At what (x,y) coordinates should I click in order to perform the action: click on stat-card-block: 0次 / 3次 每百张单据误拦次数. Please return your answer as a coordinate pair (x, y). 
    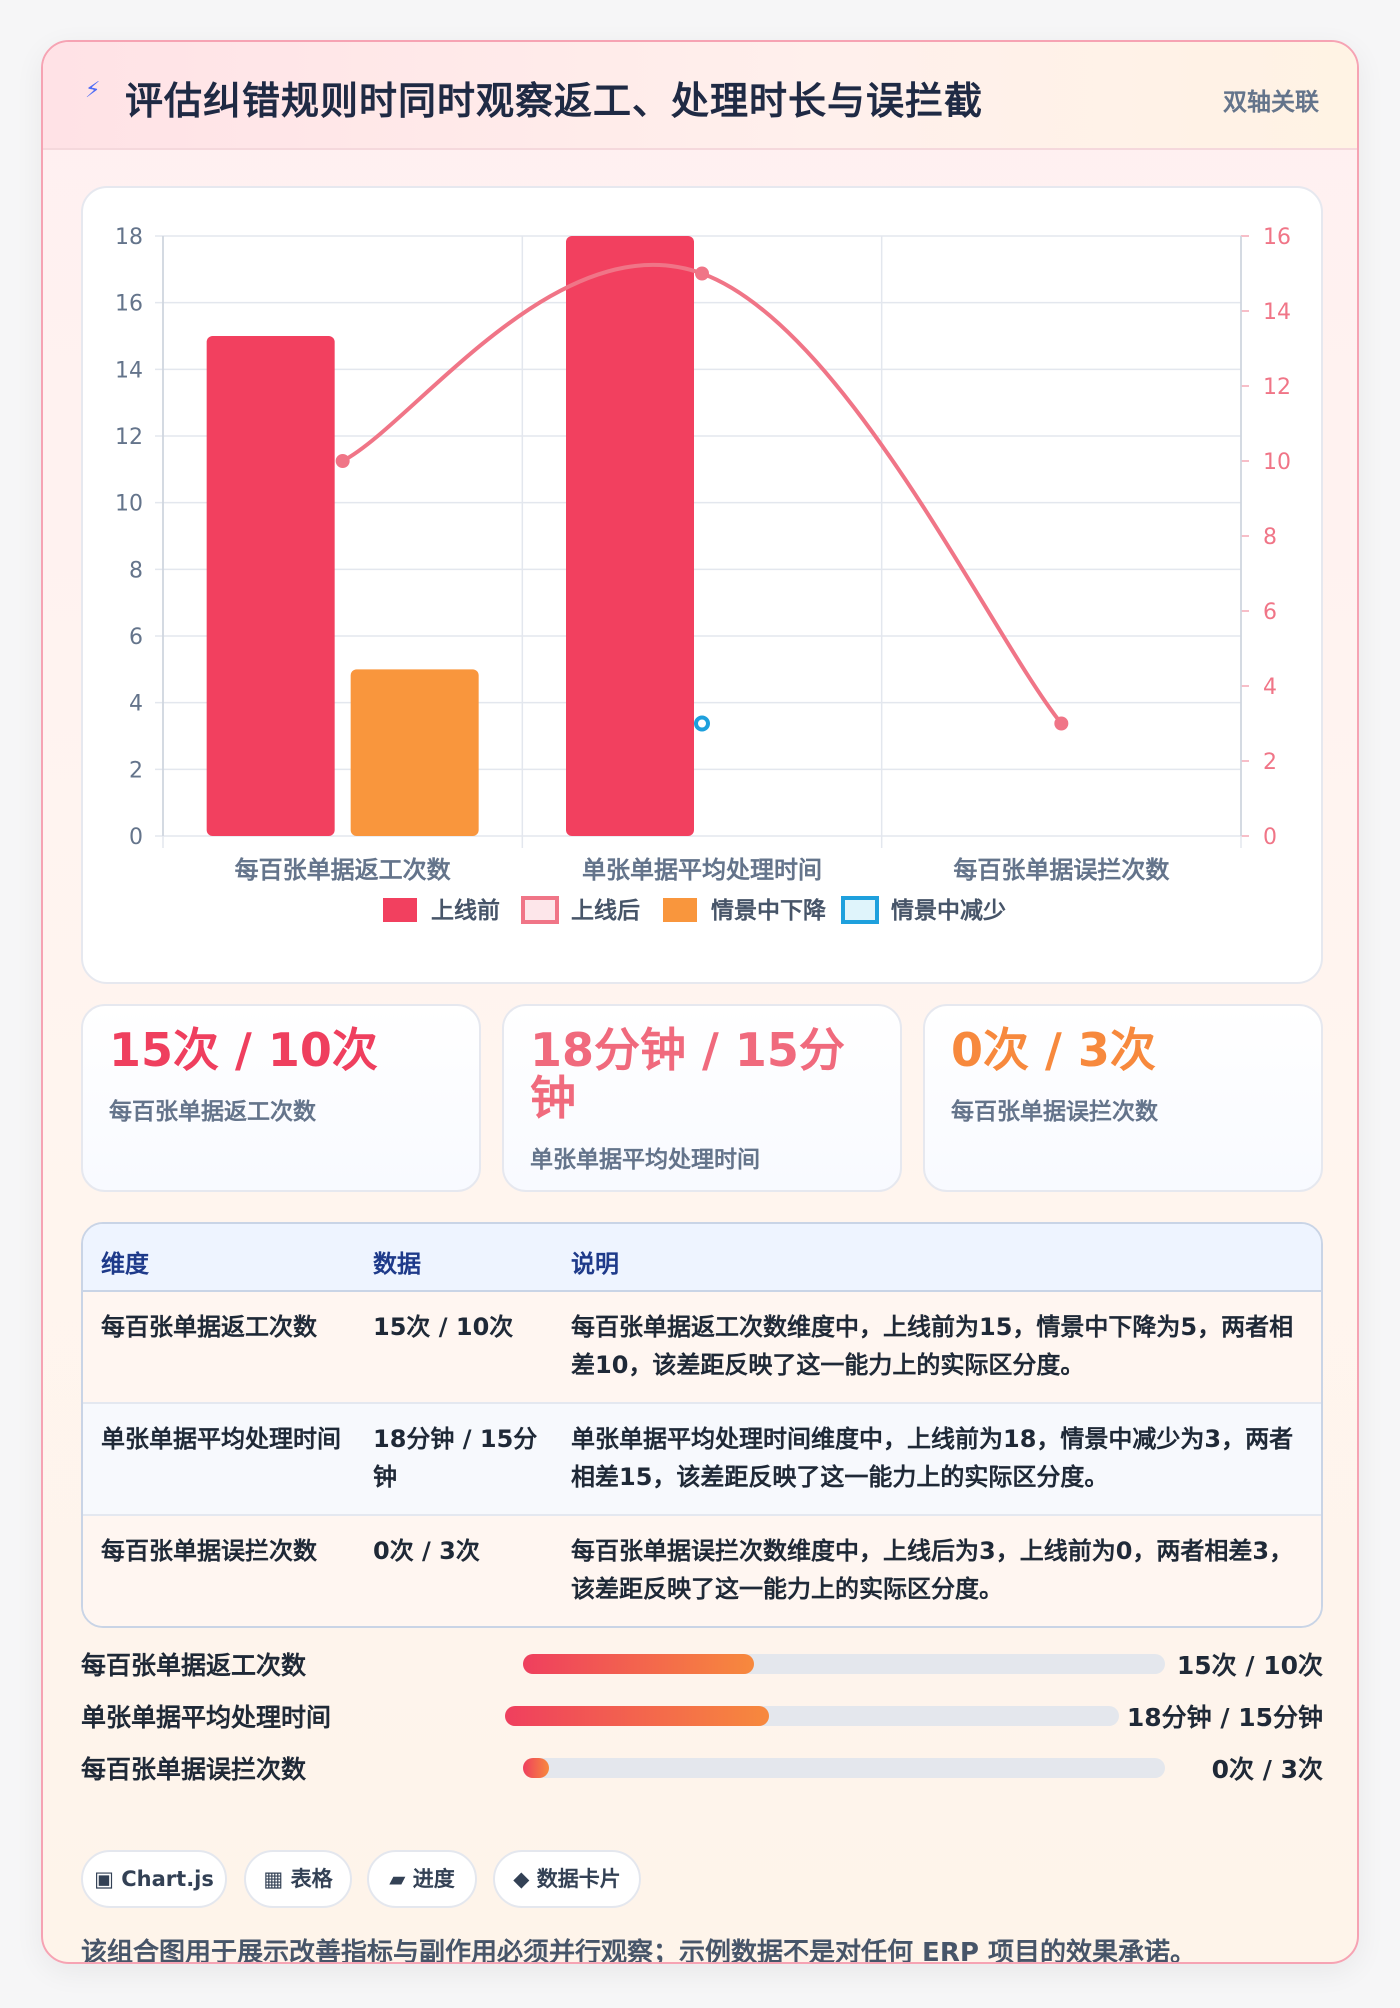
    Looking at the image, I should click on (1123, 1098).